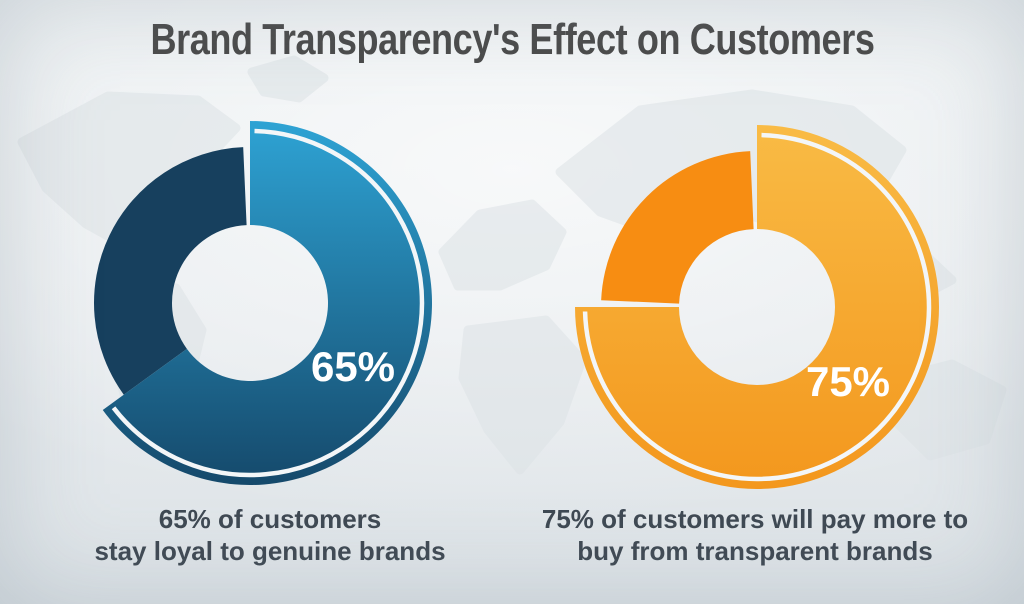  Describe the element at coordinates (522, 395) in the screenshot. I see `map-africa` at that location.